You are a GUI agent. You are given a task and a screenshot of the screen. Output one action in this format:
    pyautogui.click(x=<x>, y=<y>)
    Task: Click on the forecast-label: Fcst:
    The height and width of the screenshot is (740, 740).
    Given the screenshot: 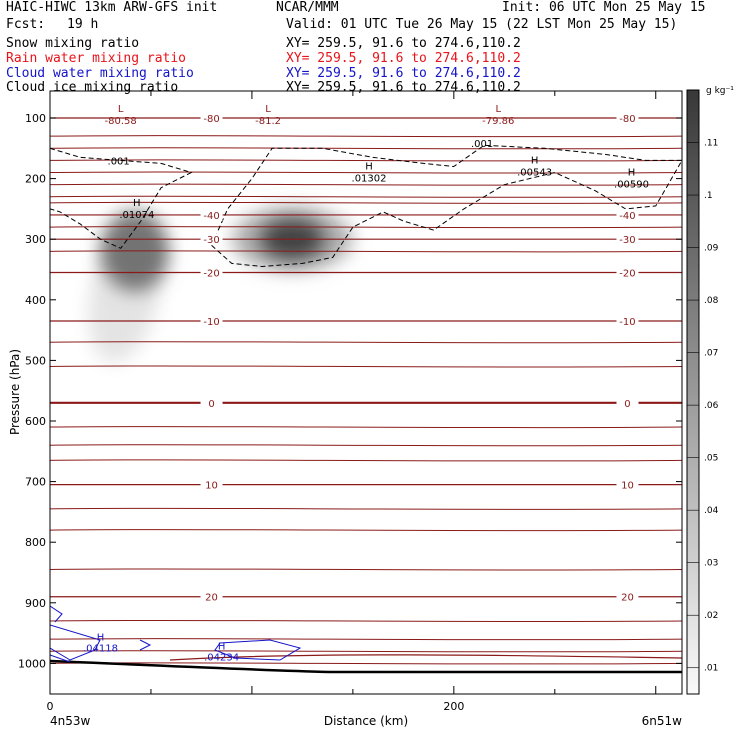 What is the action you would take?
    pyautogui.click(x=26, y=24)
    